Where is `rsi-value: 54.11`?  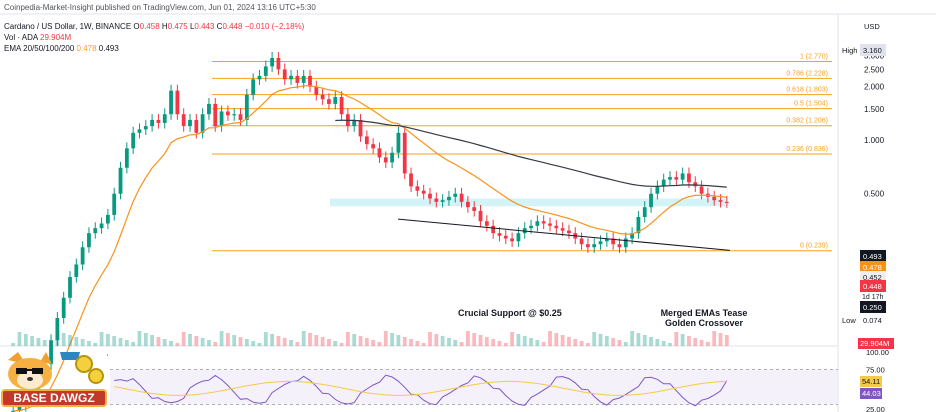
rsi-value: 54.11 is located at coordinates (871, 381).